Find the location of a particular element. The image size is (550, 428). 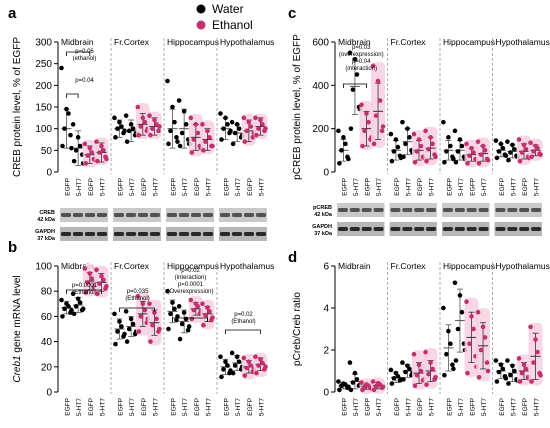

y-tick-label: 100 is located at coordinates (43, 129).